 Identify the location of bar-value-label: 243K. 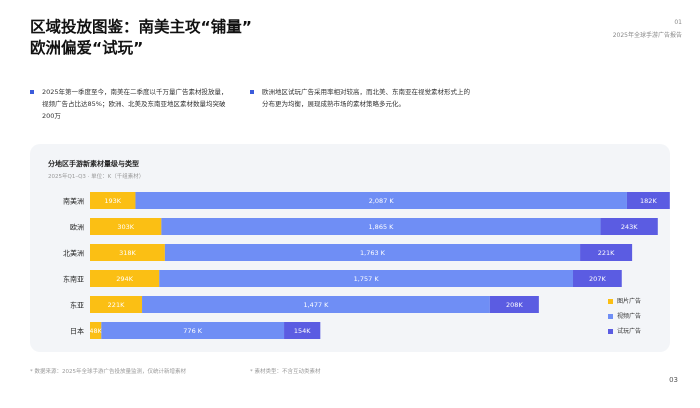
(629, 227).